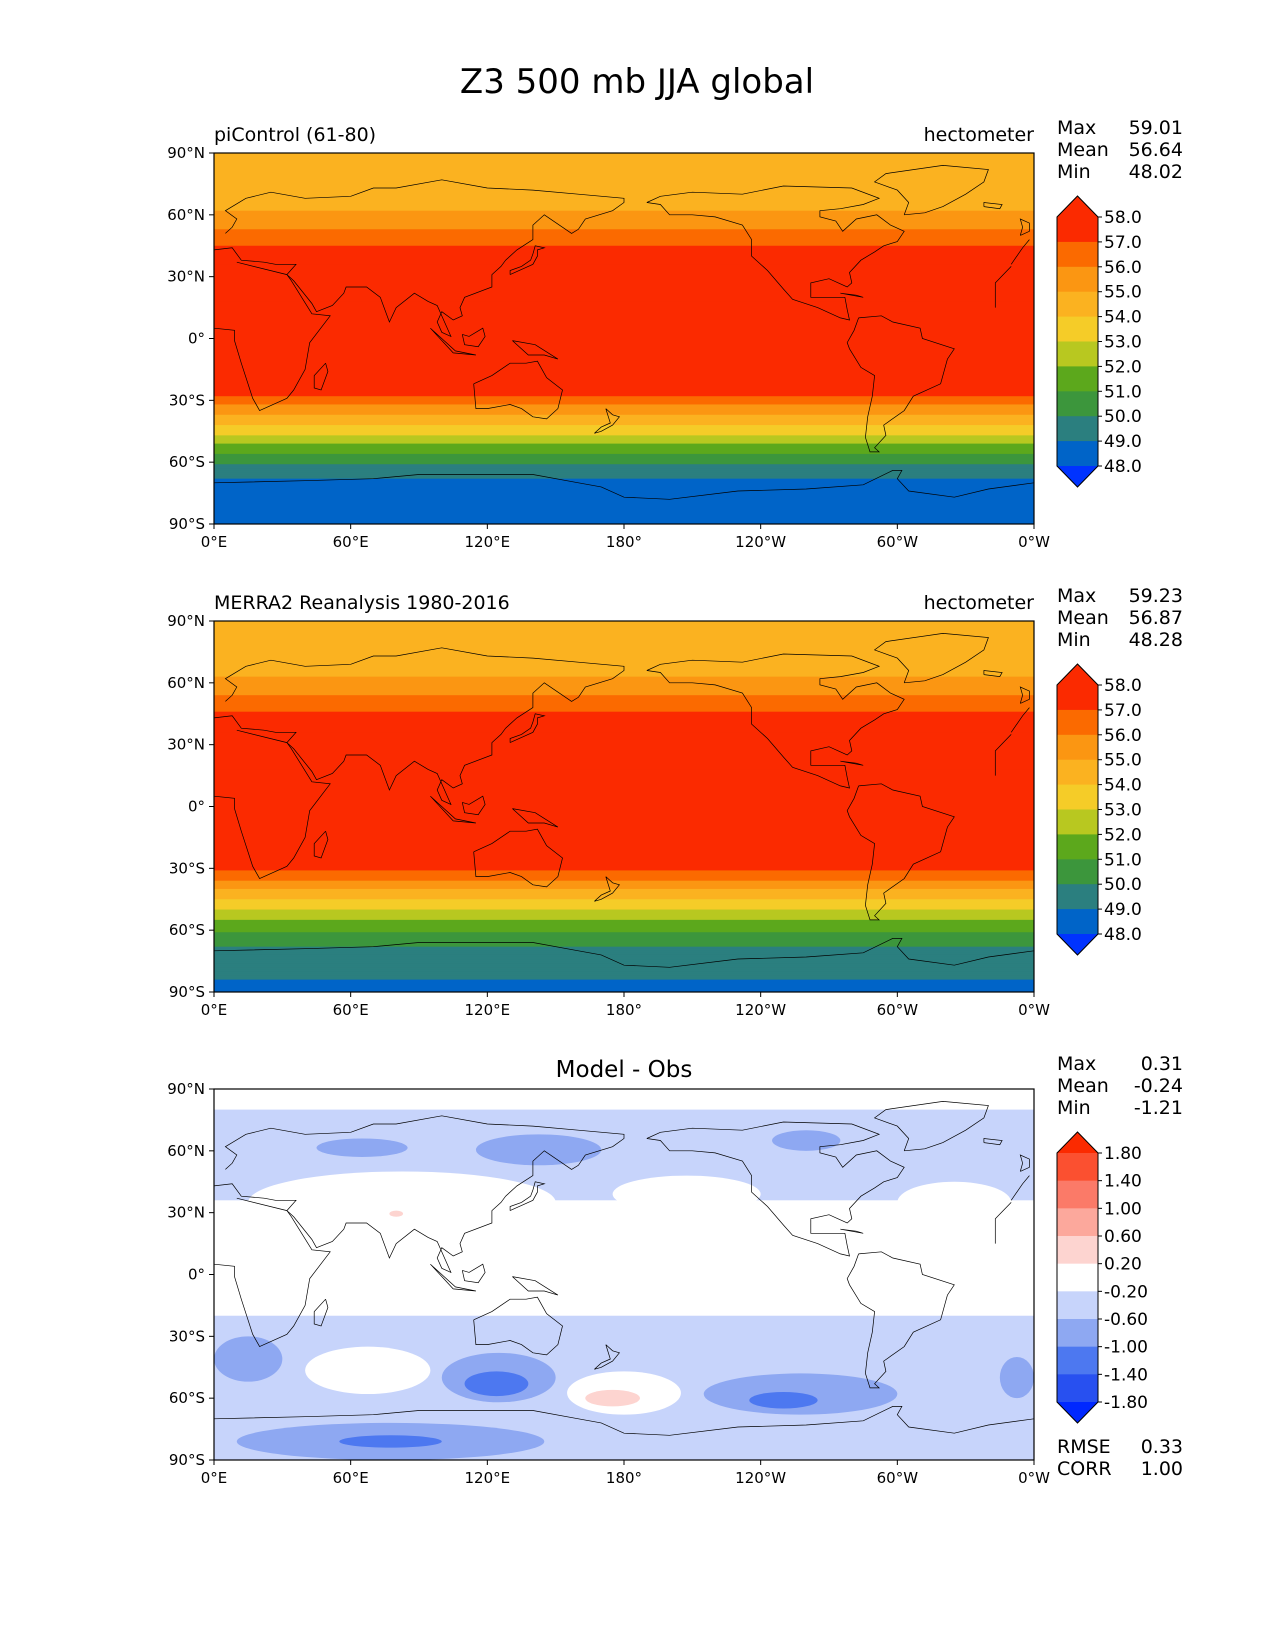 This screenshot has width=1275, height=1650. What do you see at coordinates (1123, 1237) in the screenshot?
I see `colorbar-label: 0.60` at bounding box center [1123, 1237].